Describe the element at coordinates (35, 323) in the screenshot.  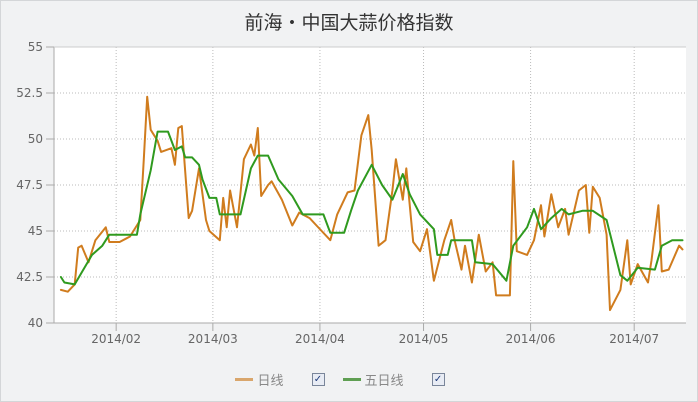
I see `y-tick-label: 40` at that location.